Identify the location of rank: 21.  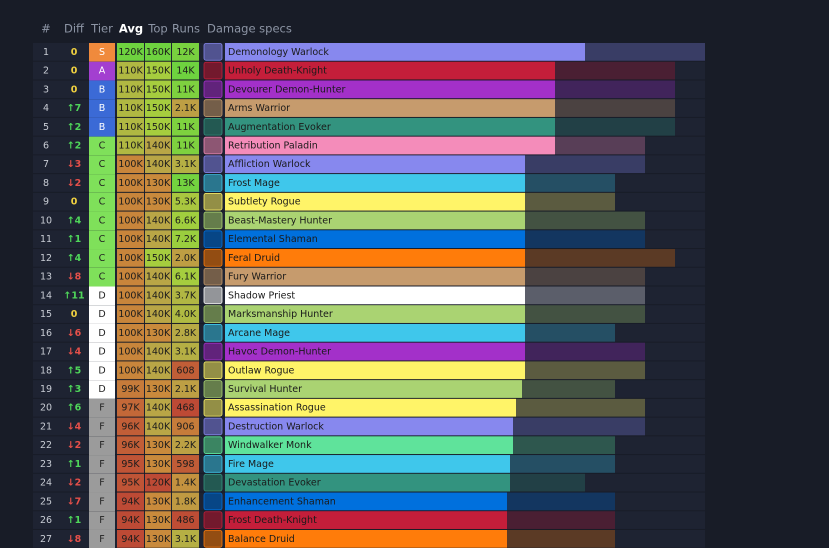
(46, 426).